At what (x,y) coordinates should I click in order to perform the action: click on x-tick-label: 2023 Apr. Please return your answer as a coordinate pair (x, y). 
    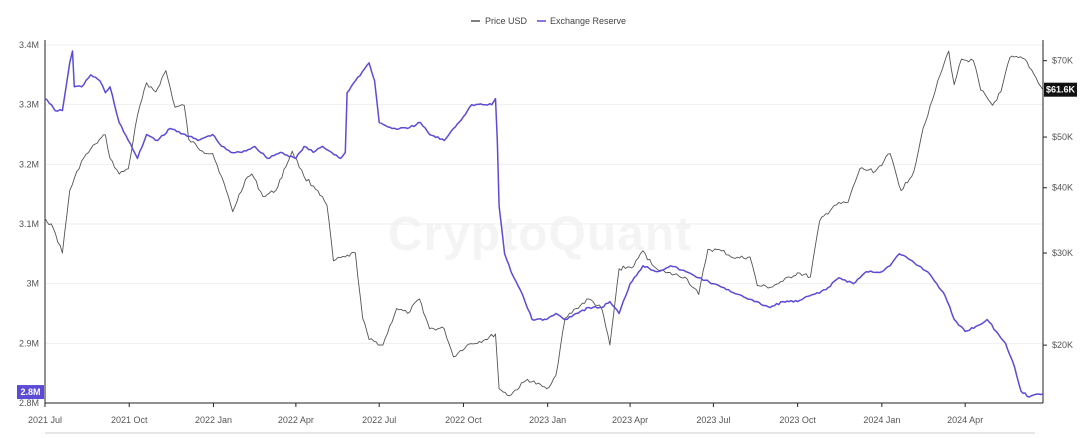
    Looking at the image, I should click on (630, 420).